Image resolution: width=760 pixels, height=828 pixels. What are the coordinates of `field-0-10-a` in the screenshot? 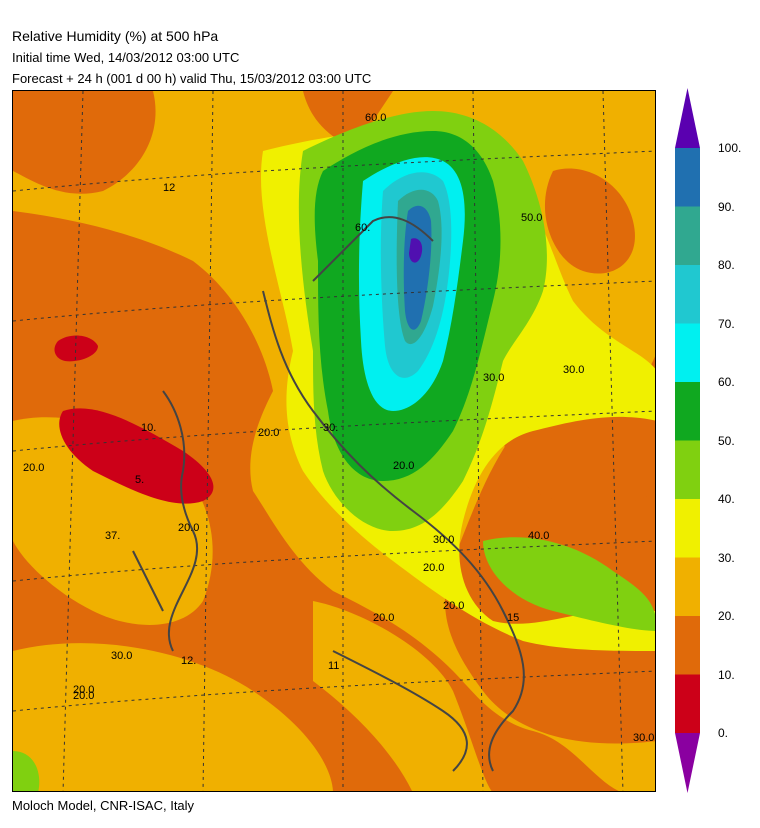 It's located at (136, 456).